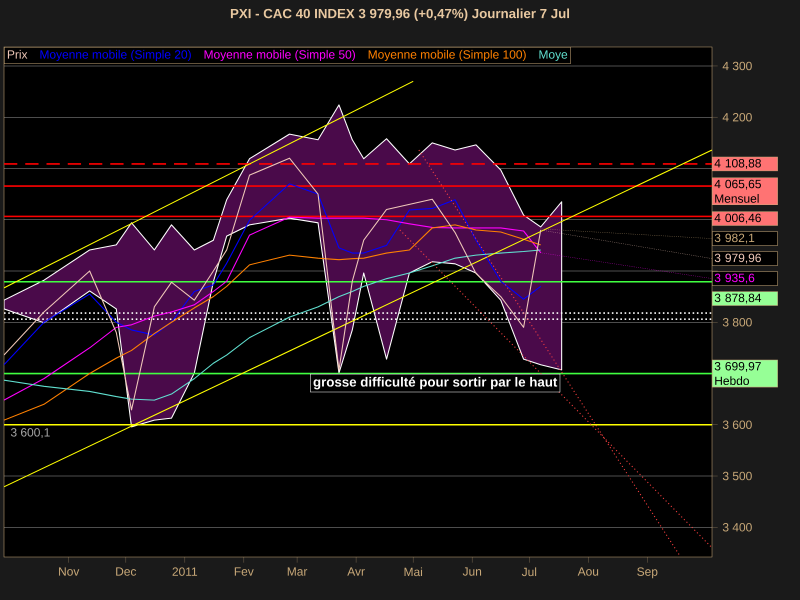 The image size is (800, 600). I want to click on annotation: 3 935,6, so click(734, 279).